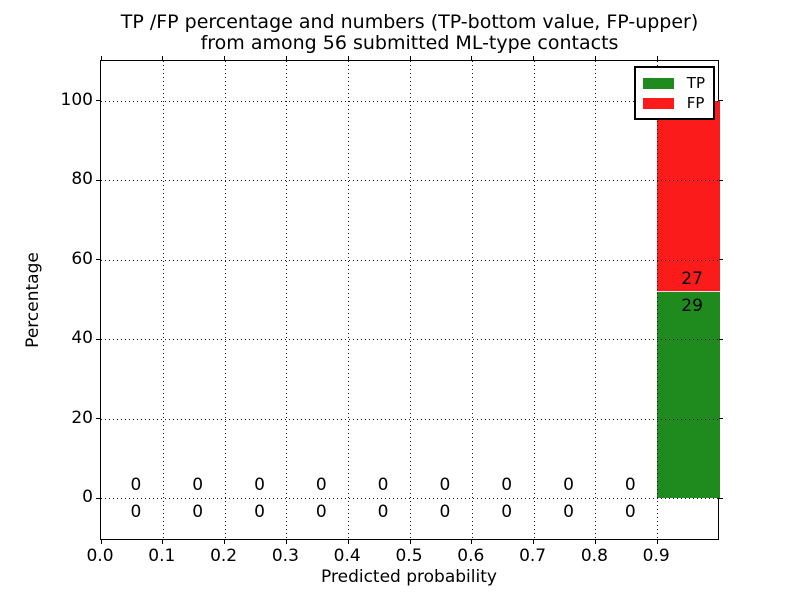 Image resolution: width=800 pixels, height=600 pixels. What do you see at coordinates (695, 83) in the screenshot?
I see `legend-label-tp: TP` at bounding box center [695, 83].